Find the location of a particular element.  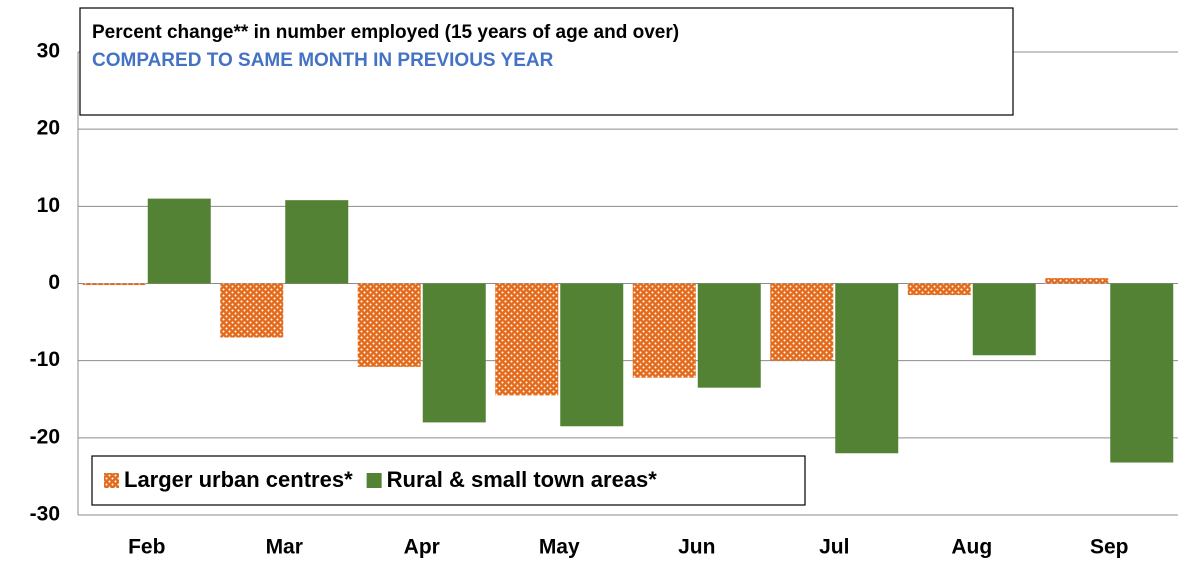

y-tick-label: 0 is located at coordinates (54, 282).